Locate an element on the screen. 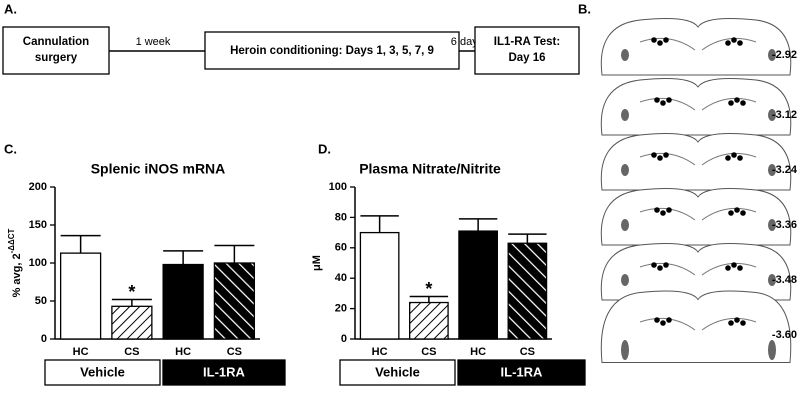 Image resolution: width=800 pixels, height=401 pixels. y-tick-label: 40 is located at coordinates (341, 278).